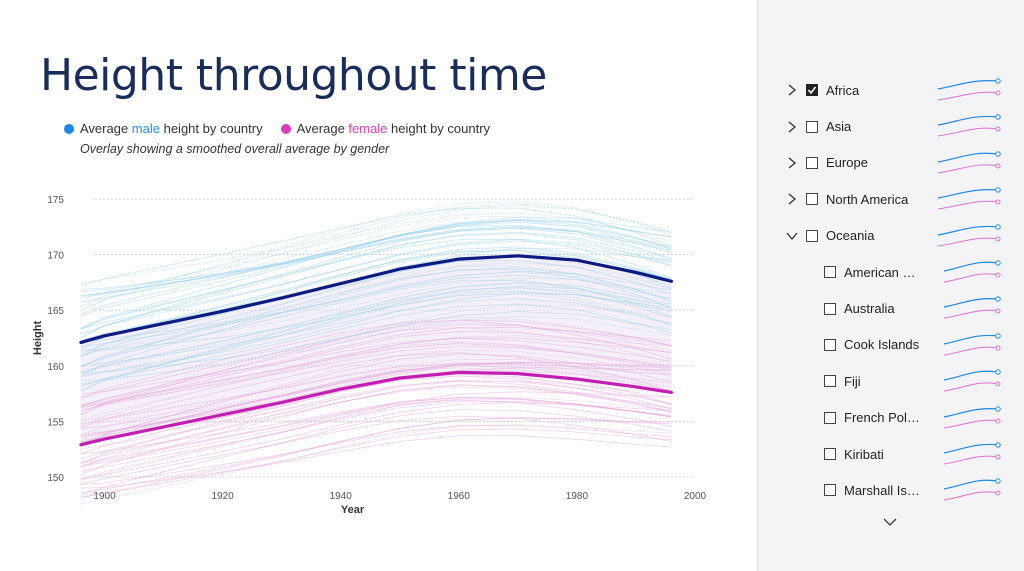  I want to click on y-tick-label: 160, so click(55, 367).